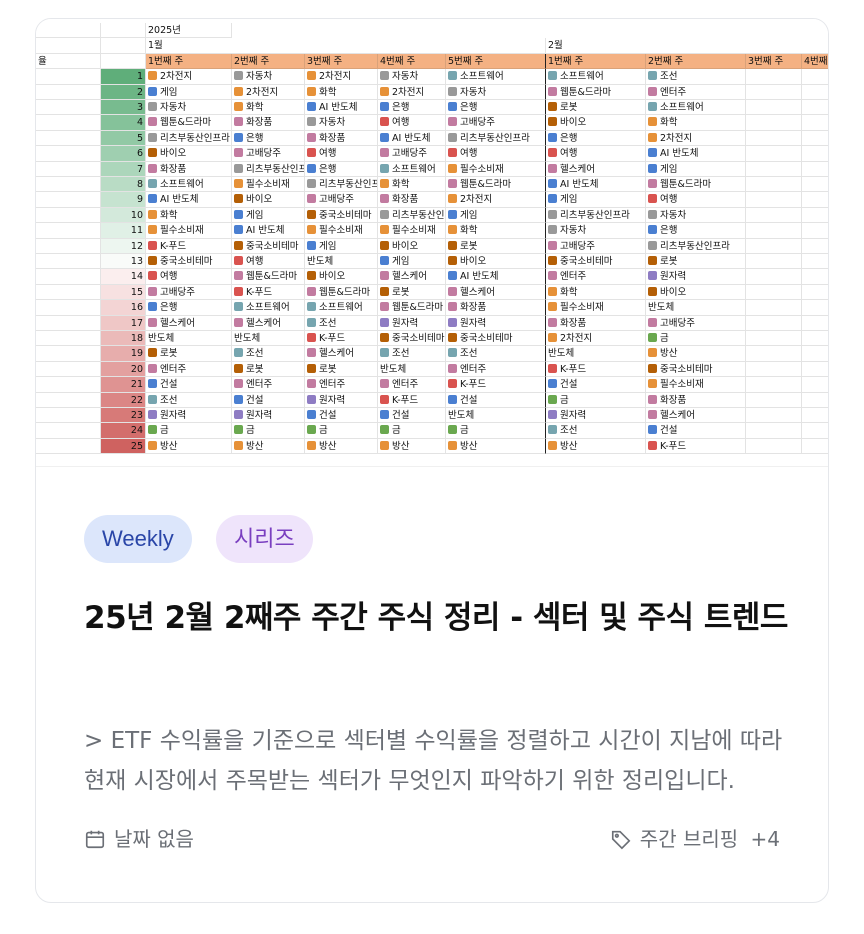 The height and width of the screenshot is (934, 864). I want to click on sector-cell: 엔터주, so click(189, 369).